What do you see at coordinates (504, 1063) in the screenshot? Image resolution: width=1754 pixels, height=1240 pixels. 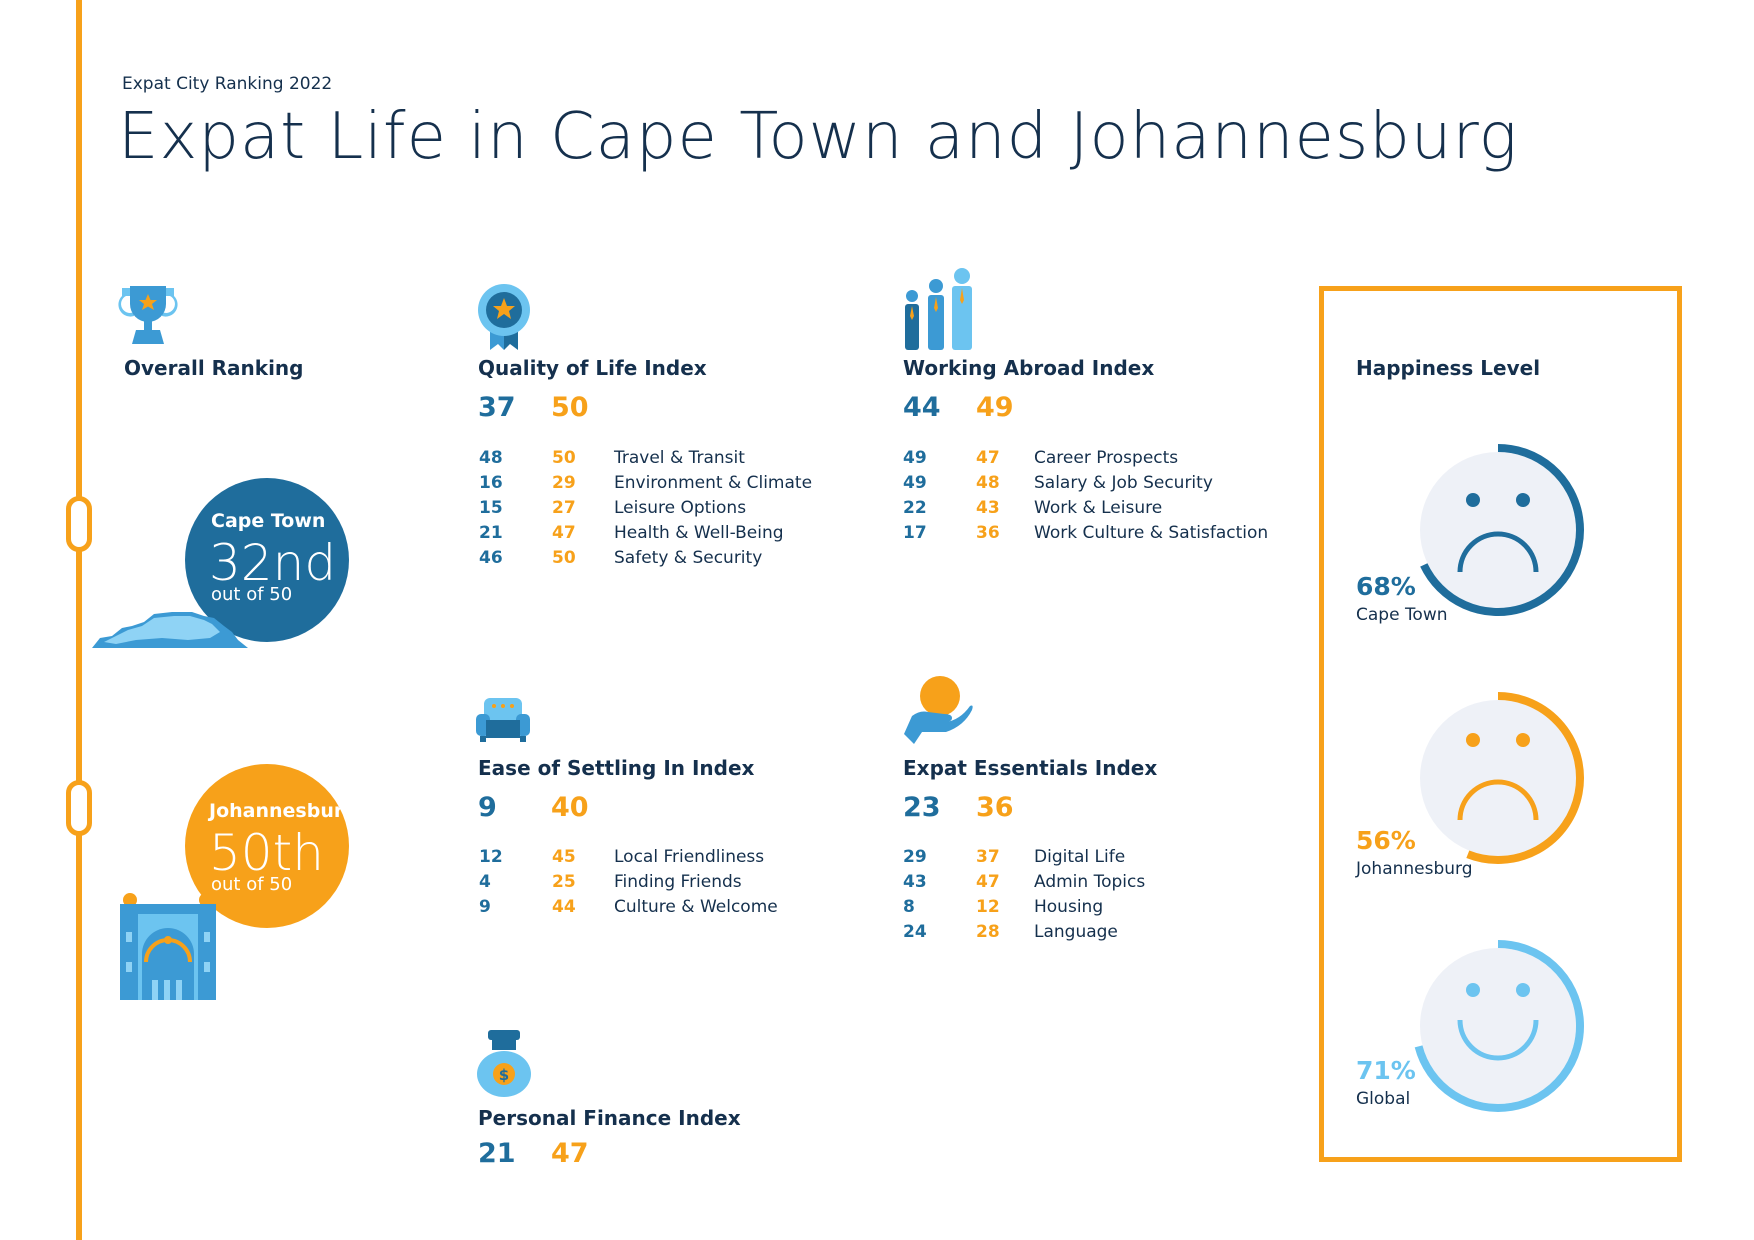 I see `money-bag-icon: $` at bounding box center [504, 1063].